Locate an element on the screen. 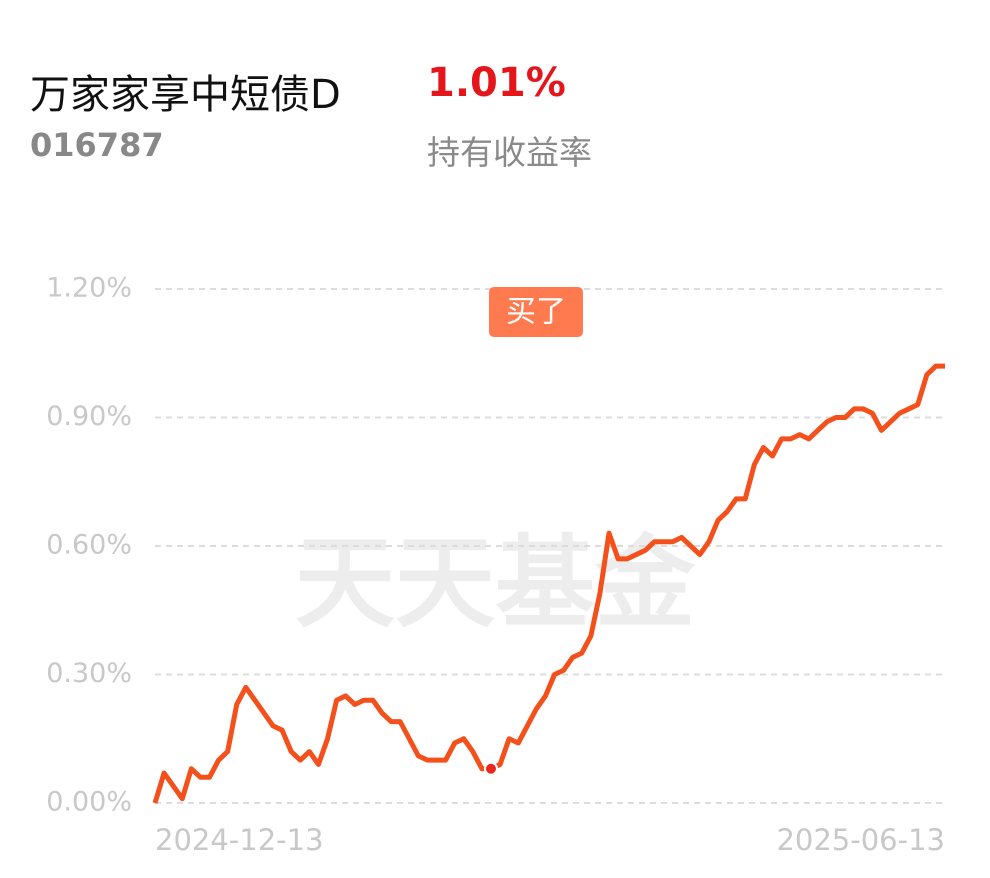 The image size is (990, 878). buy-label: 买了 is located at coordinates (536, 312).